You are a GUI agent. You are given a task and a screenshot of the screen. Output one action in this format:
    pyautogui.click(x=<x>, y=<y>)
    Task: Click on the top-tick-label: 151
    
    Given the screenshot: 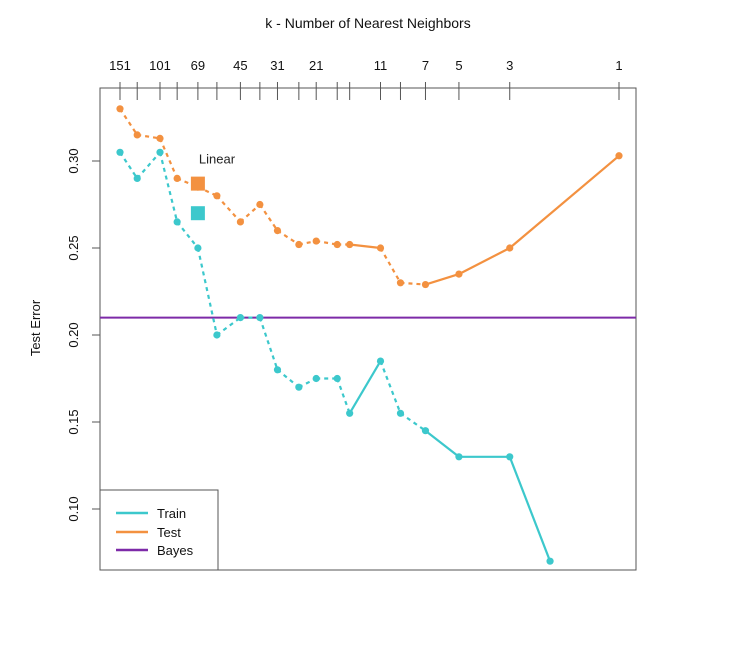 What is the action you would take?
    pyautogui.click(x=120, y=65)
    